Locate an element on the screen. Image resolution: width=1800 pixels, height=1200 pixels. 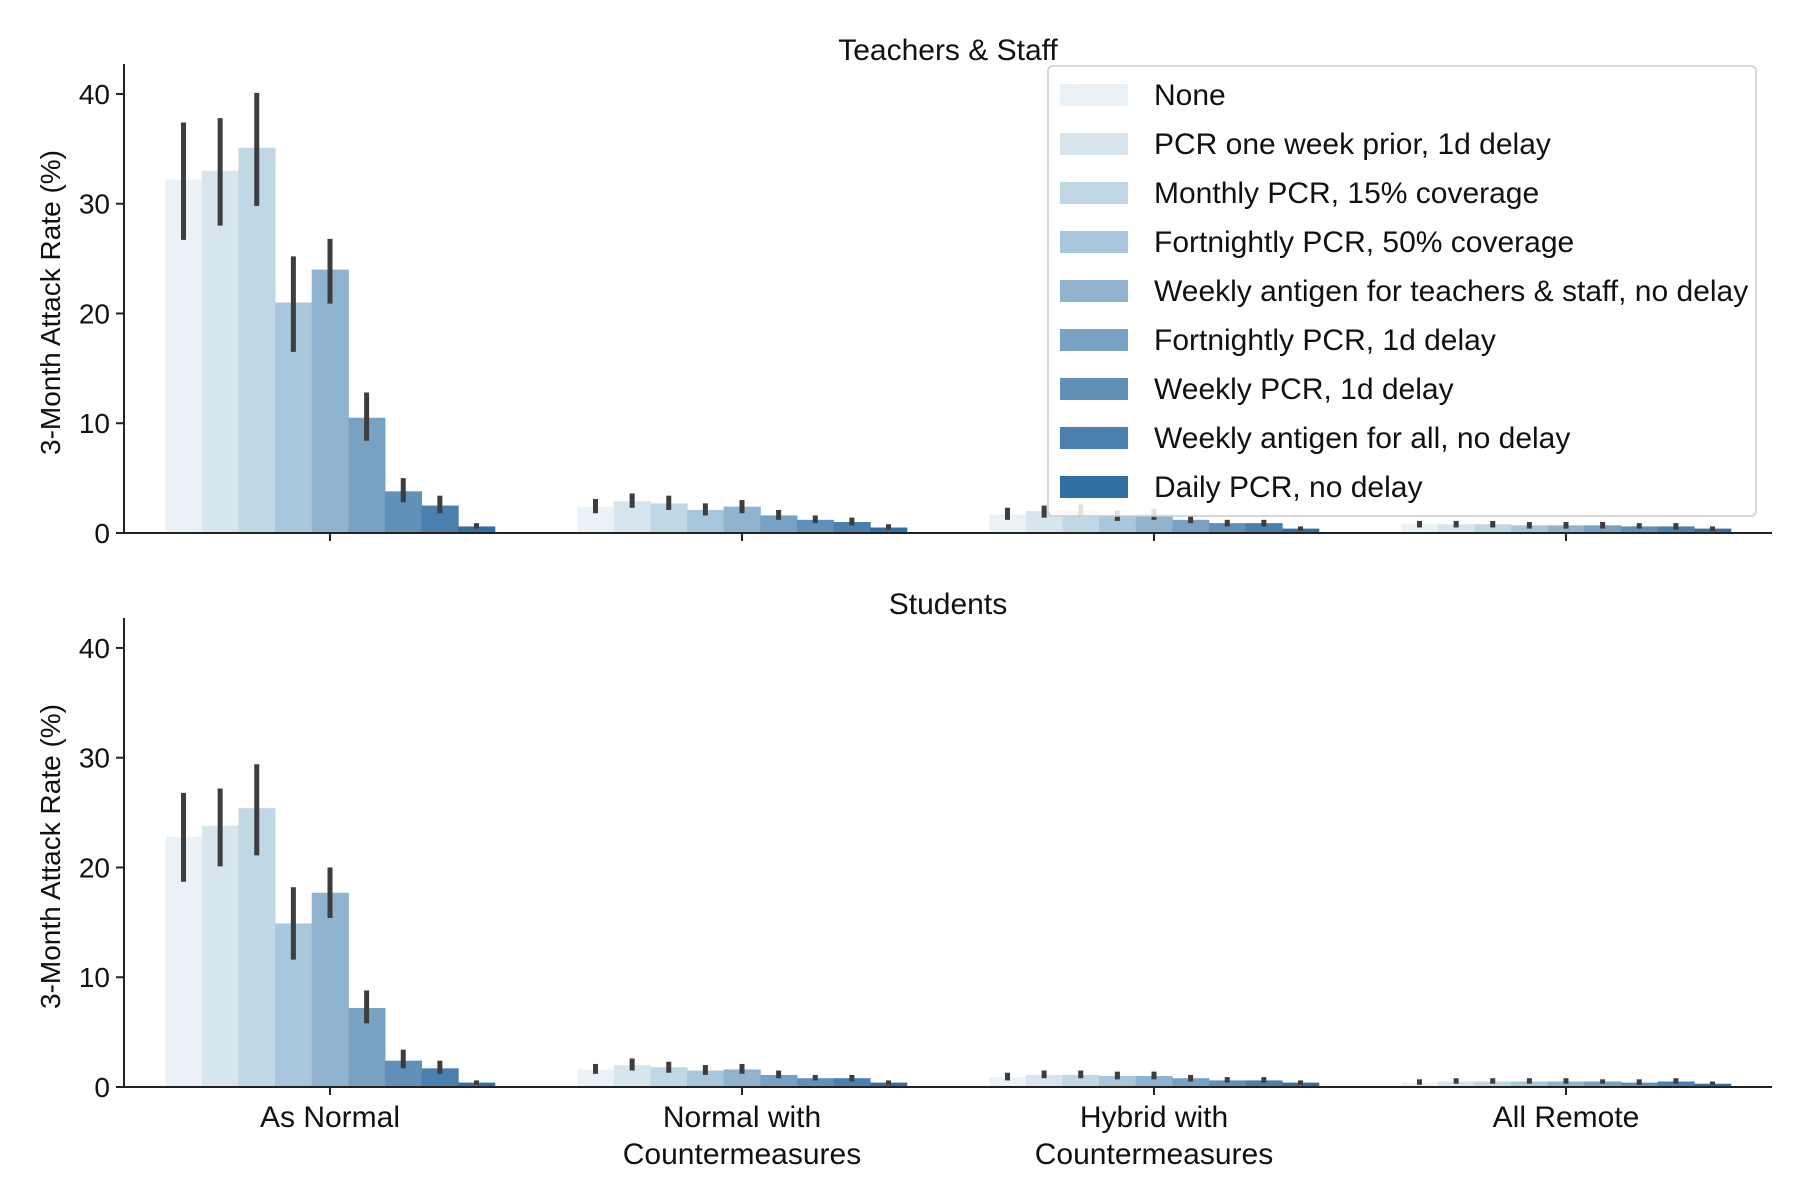
legend-entry: Daily PCR, no delay is located at coordinates (1288, 487).